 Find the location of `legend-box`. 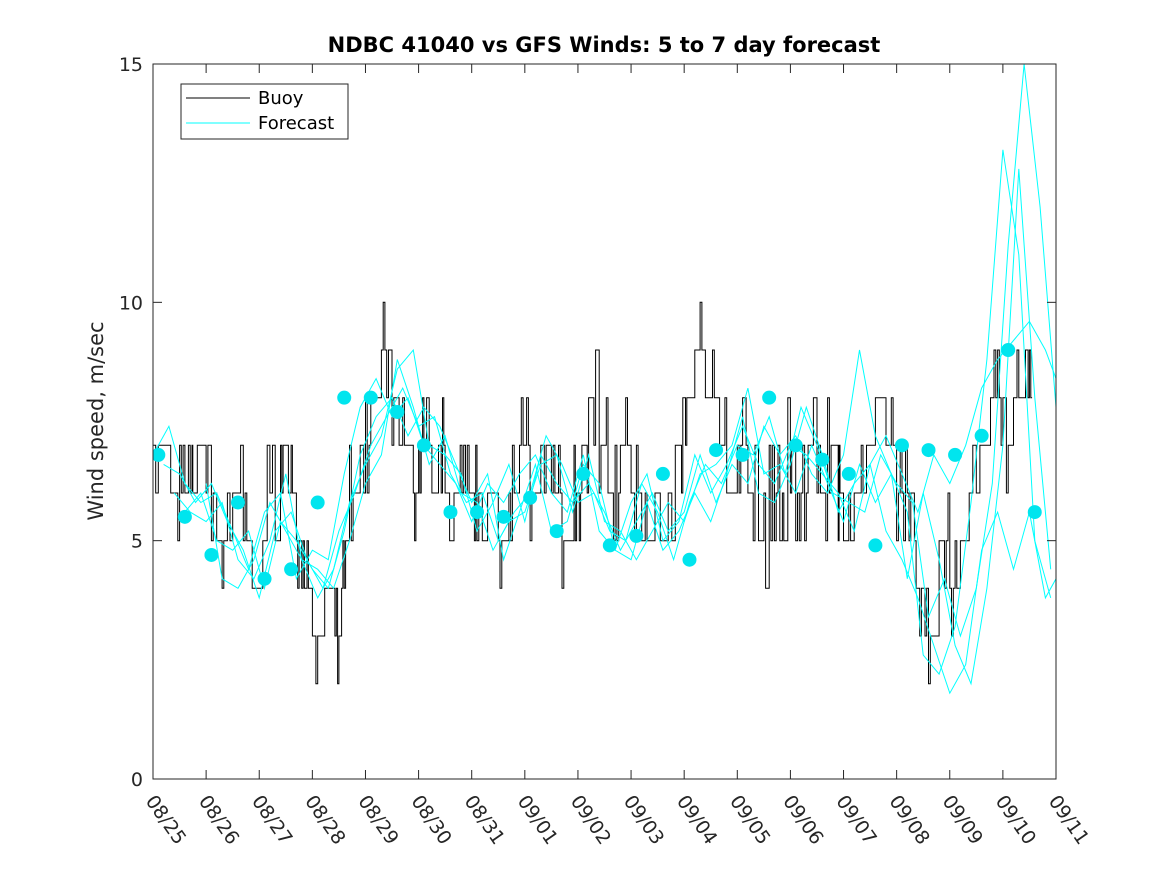

legend-box is located at coordinates (264, 111).